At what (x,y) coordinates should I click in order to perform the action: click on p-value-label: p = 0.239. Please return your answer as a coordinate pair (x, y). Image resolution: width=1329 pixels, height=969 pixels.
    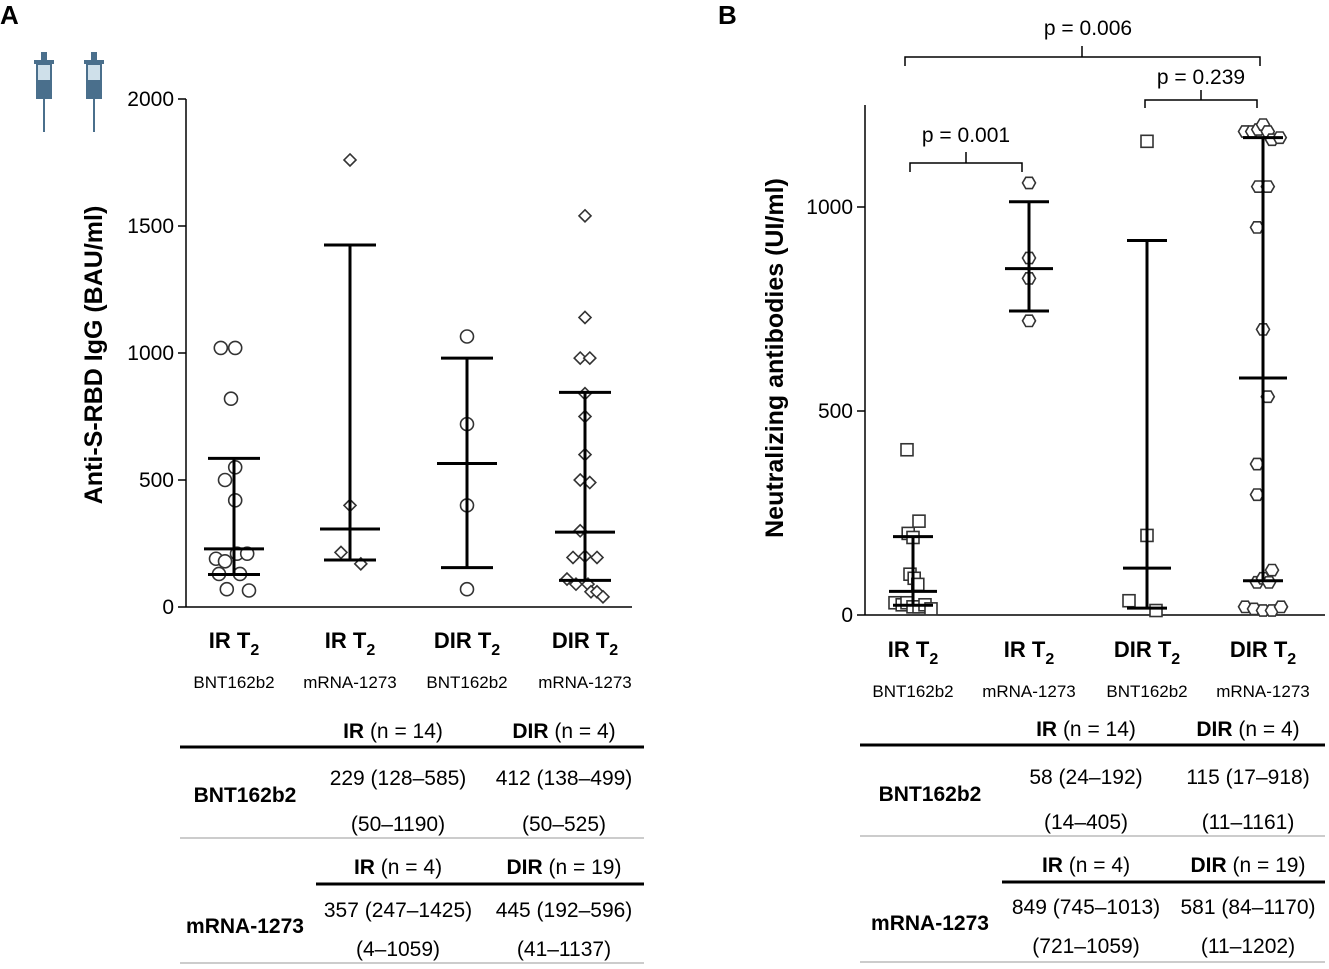
    Looking at the image, I should click on (1201, 77).